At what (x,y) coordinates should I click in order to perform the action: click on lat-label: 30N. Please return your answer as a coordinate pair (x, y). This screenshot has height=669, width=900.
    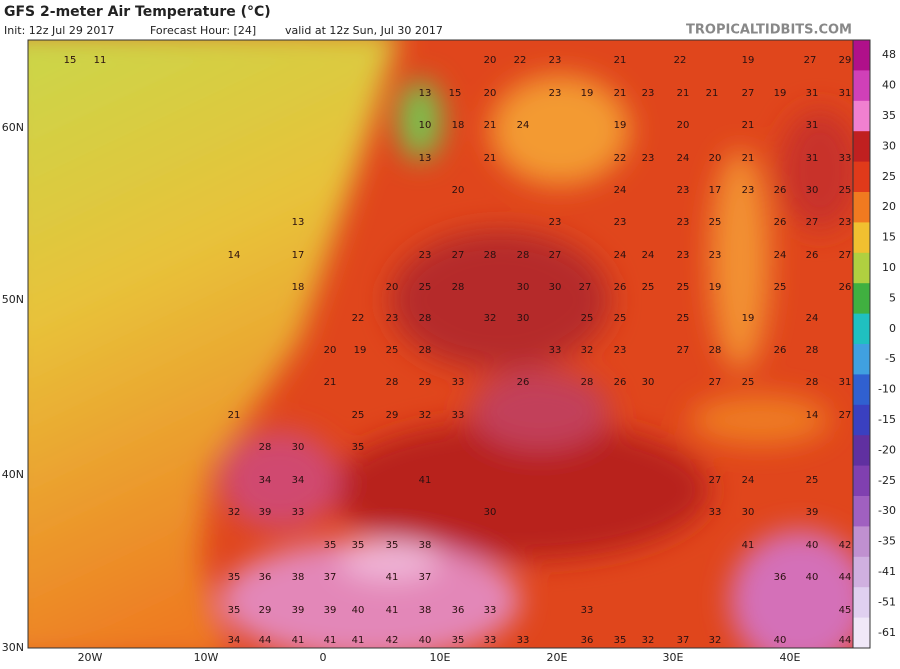
    Looking at the image, I should click on (13, 647).